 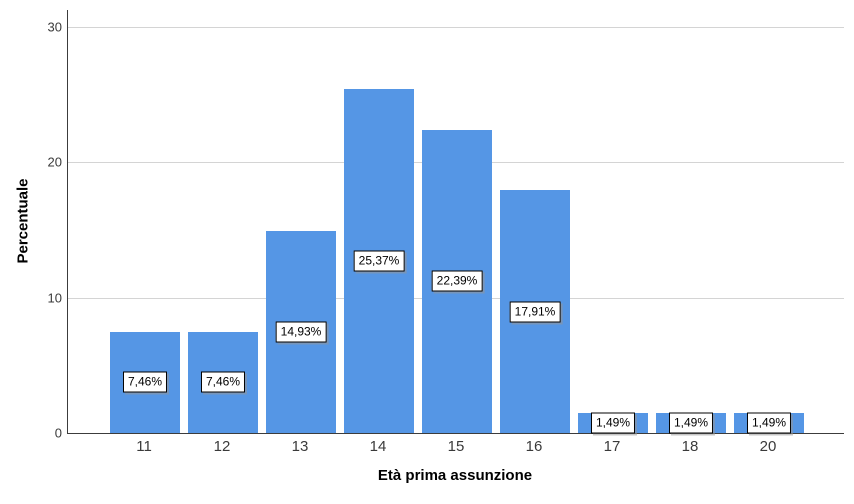 What do you see at coordinates (455, 475) in the screenshot?
I see `x-axis-title: Età prima assunzione` at bounding box center [455, 475].